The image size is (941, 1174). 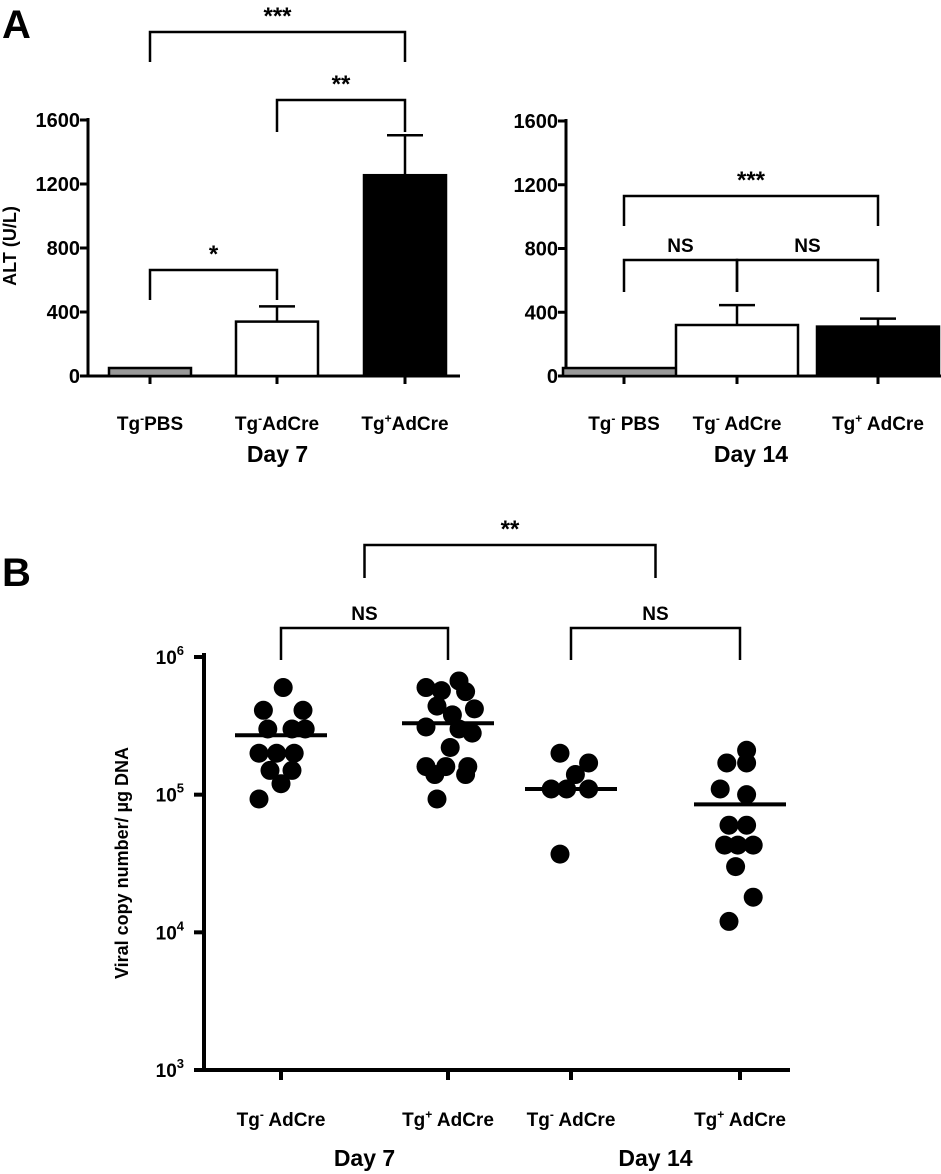 I want to click on x-tick-label: Tg-AdCre, so click(x=277, y=423).